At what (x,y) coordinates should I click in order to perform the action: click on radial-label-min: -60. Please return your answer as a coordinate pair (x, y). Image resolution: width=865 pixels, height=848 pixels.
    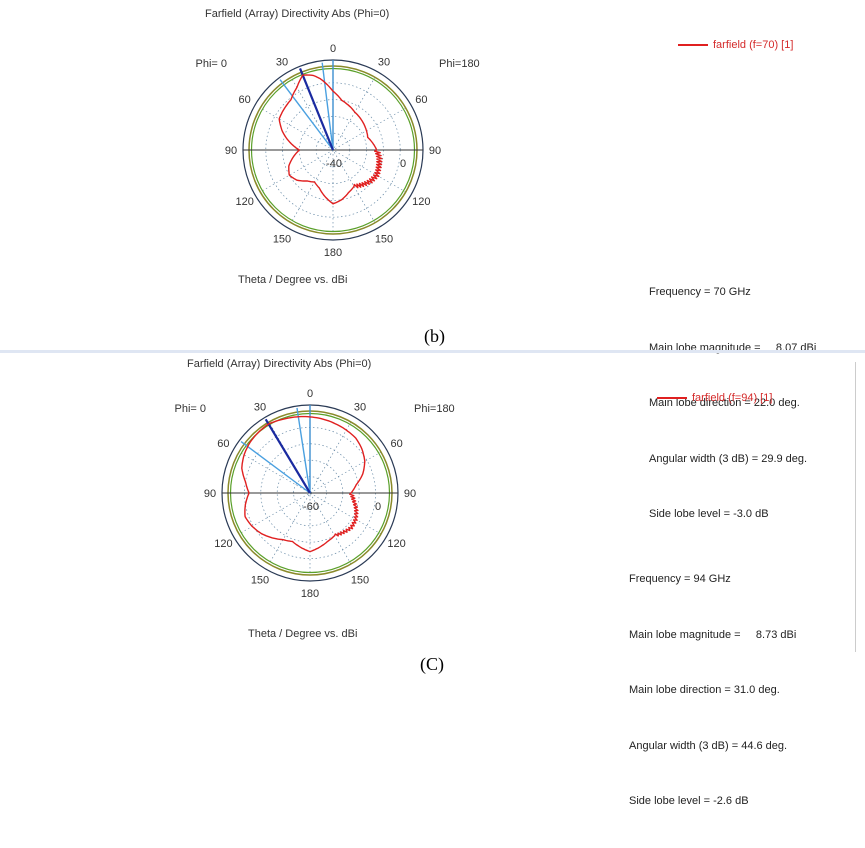
    Looking at the image, I should click on (311, 507).